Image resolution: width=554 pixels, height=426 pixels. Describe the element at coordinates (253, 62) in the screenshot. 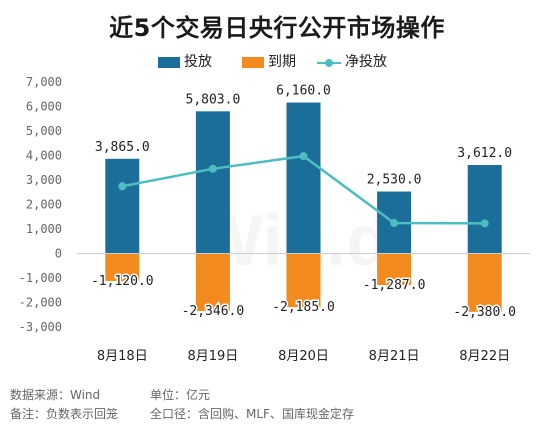

I see `legend-swatch-maturity` at that location.